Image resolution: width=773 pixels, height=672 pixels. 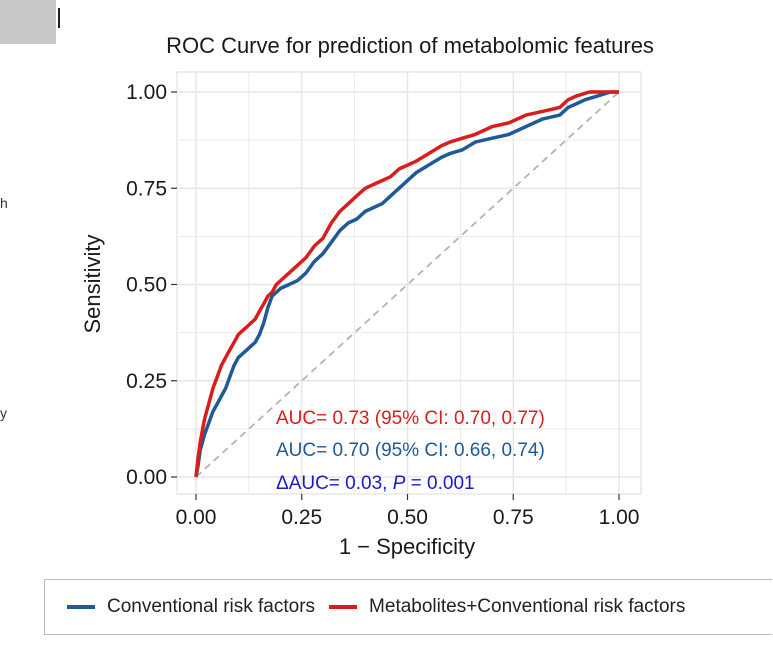 I want to click on y-tick-label: 0.50, so click(x=146, y=285).